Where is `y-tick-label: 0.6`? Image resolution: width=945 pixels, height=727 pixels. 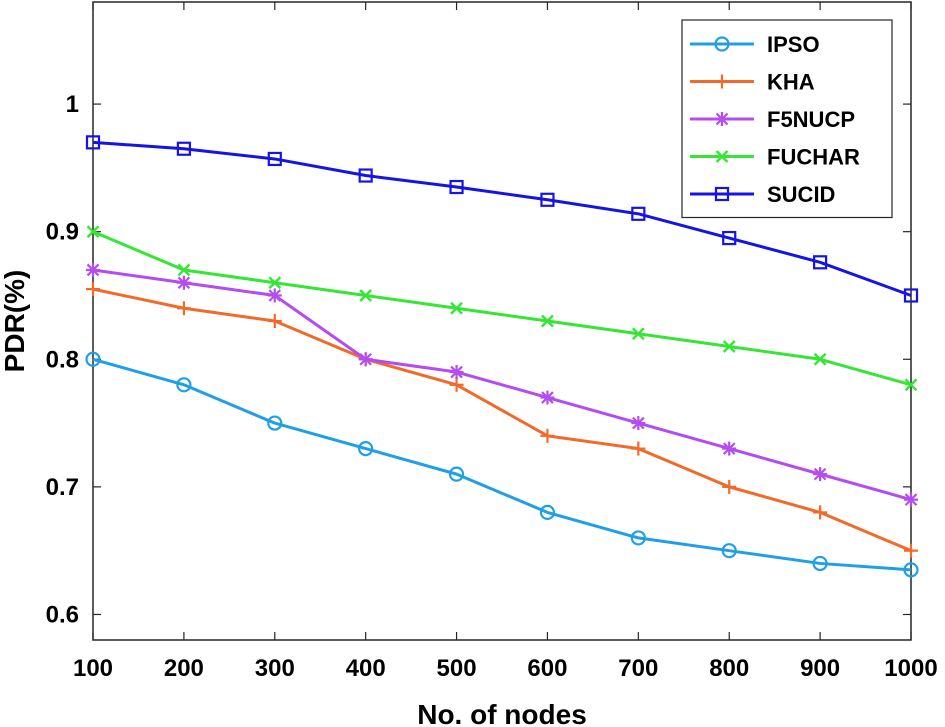
y-tick-label: 0.6 is located at coordinates (62, 614).